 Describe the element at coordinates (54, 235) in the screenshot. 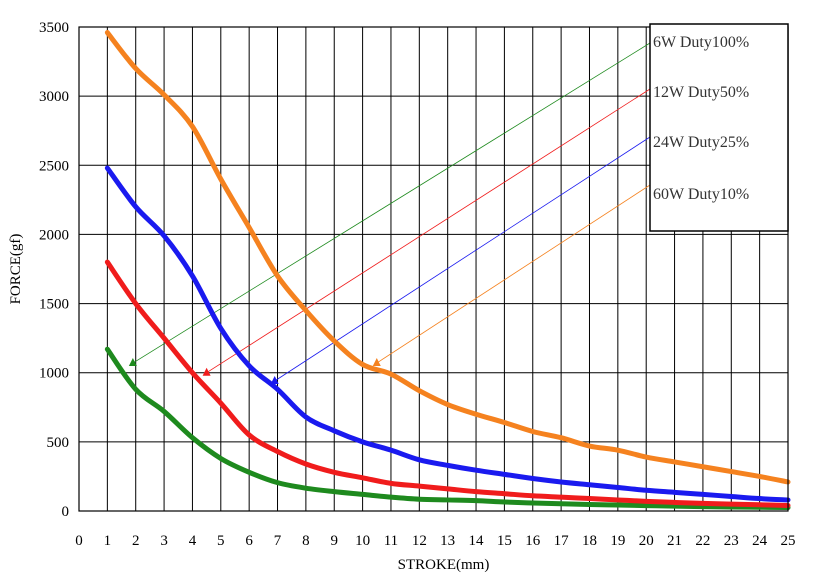

I see `y-tick-label: 2000` at that location.